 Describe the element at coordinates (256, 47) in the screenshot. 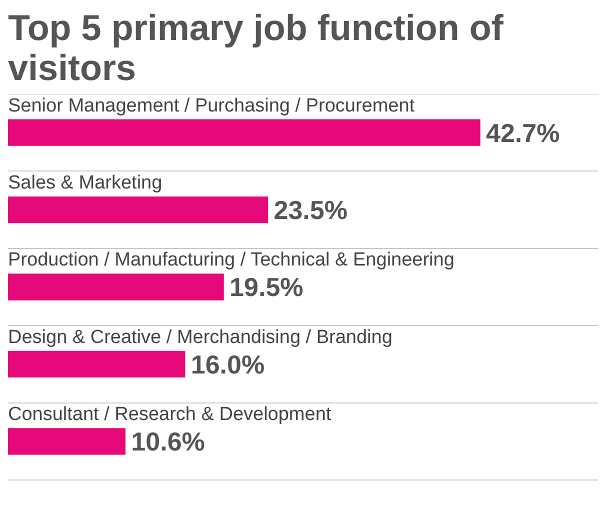

I see `chart-title: Top 5 primary job function of visitors` at that location.